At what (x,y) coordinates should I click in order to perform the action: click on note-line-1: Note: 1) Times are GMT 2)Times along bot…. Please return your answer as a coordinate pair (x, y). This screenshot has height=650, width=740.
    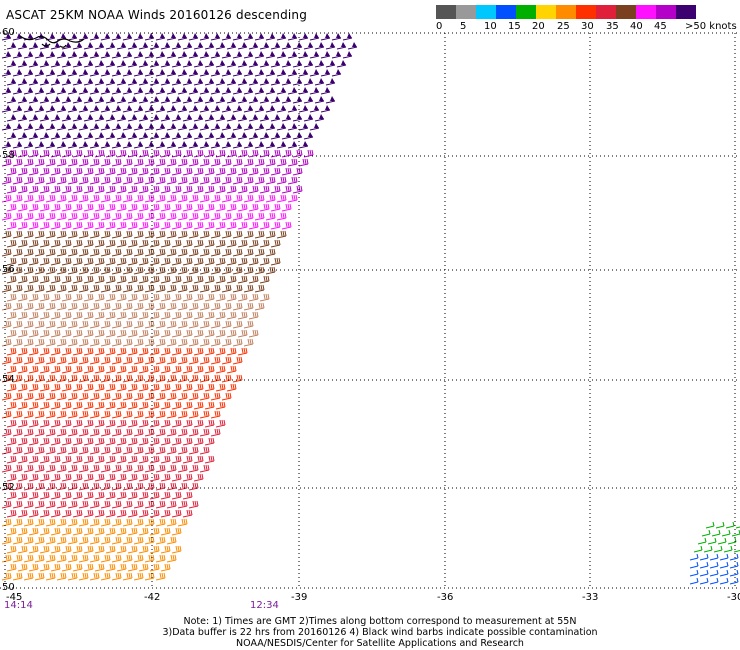
    Looking at the image, I should click on (380, 621).